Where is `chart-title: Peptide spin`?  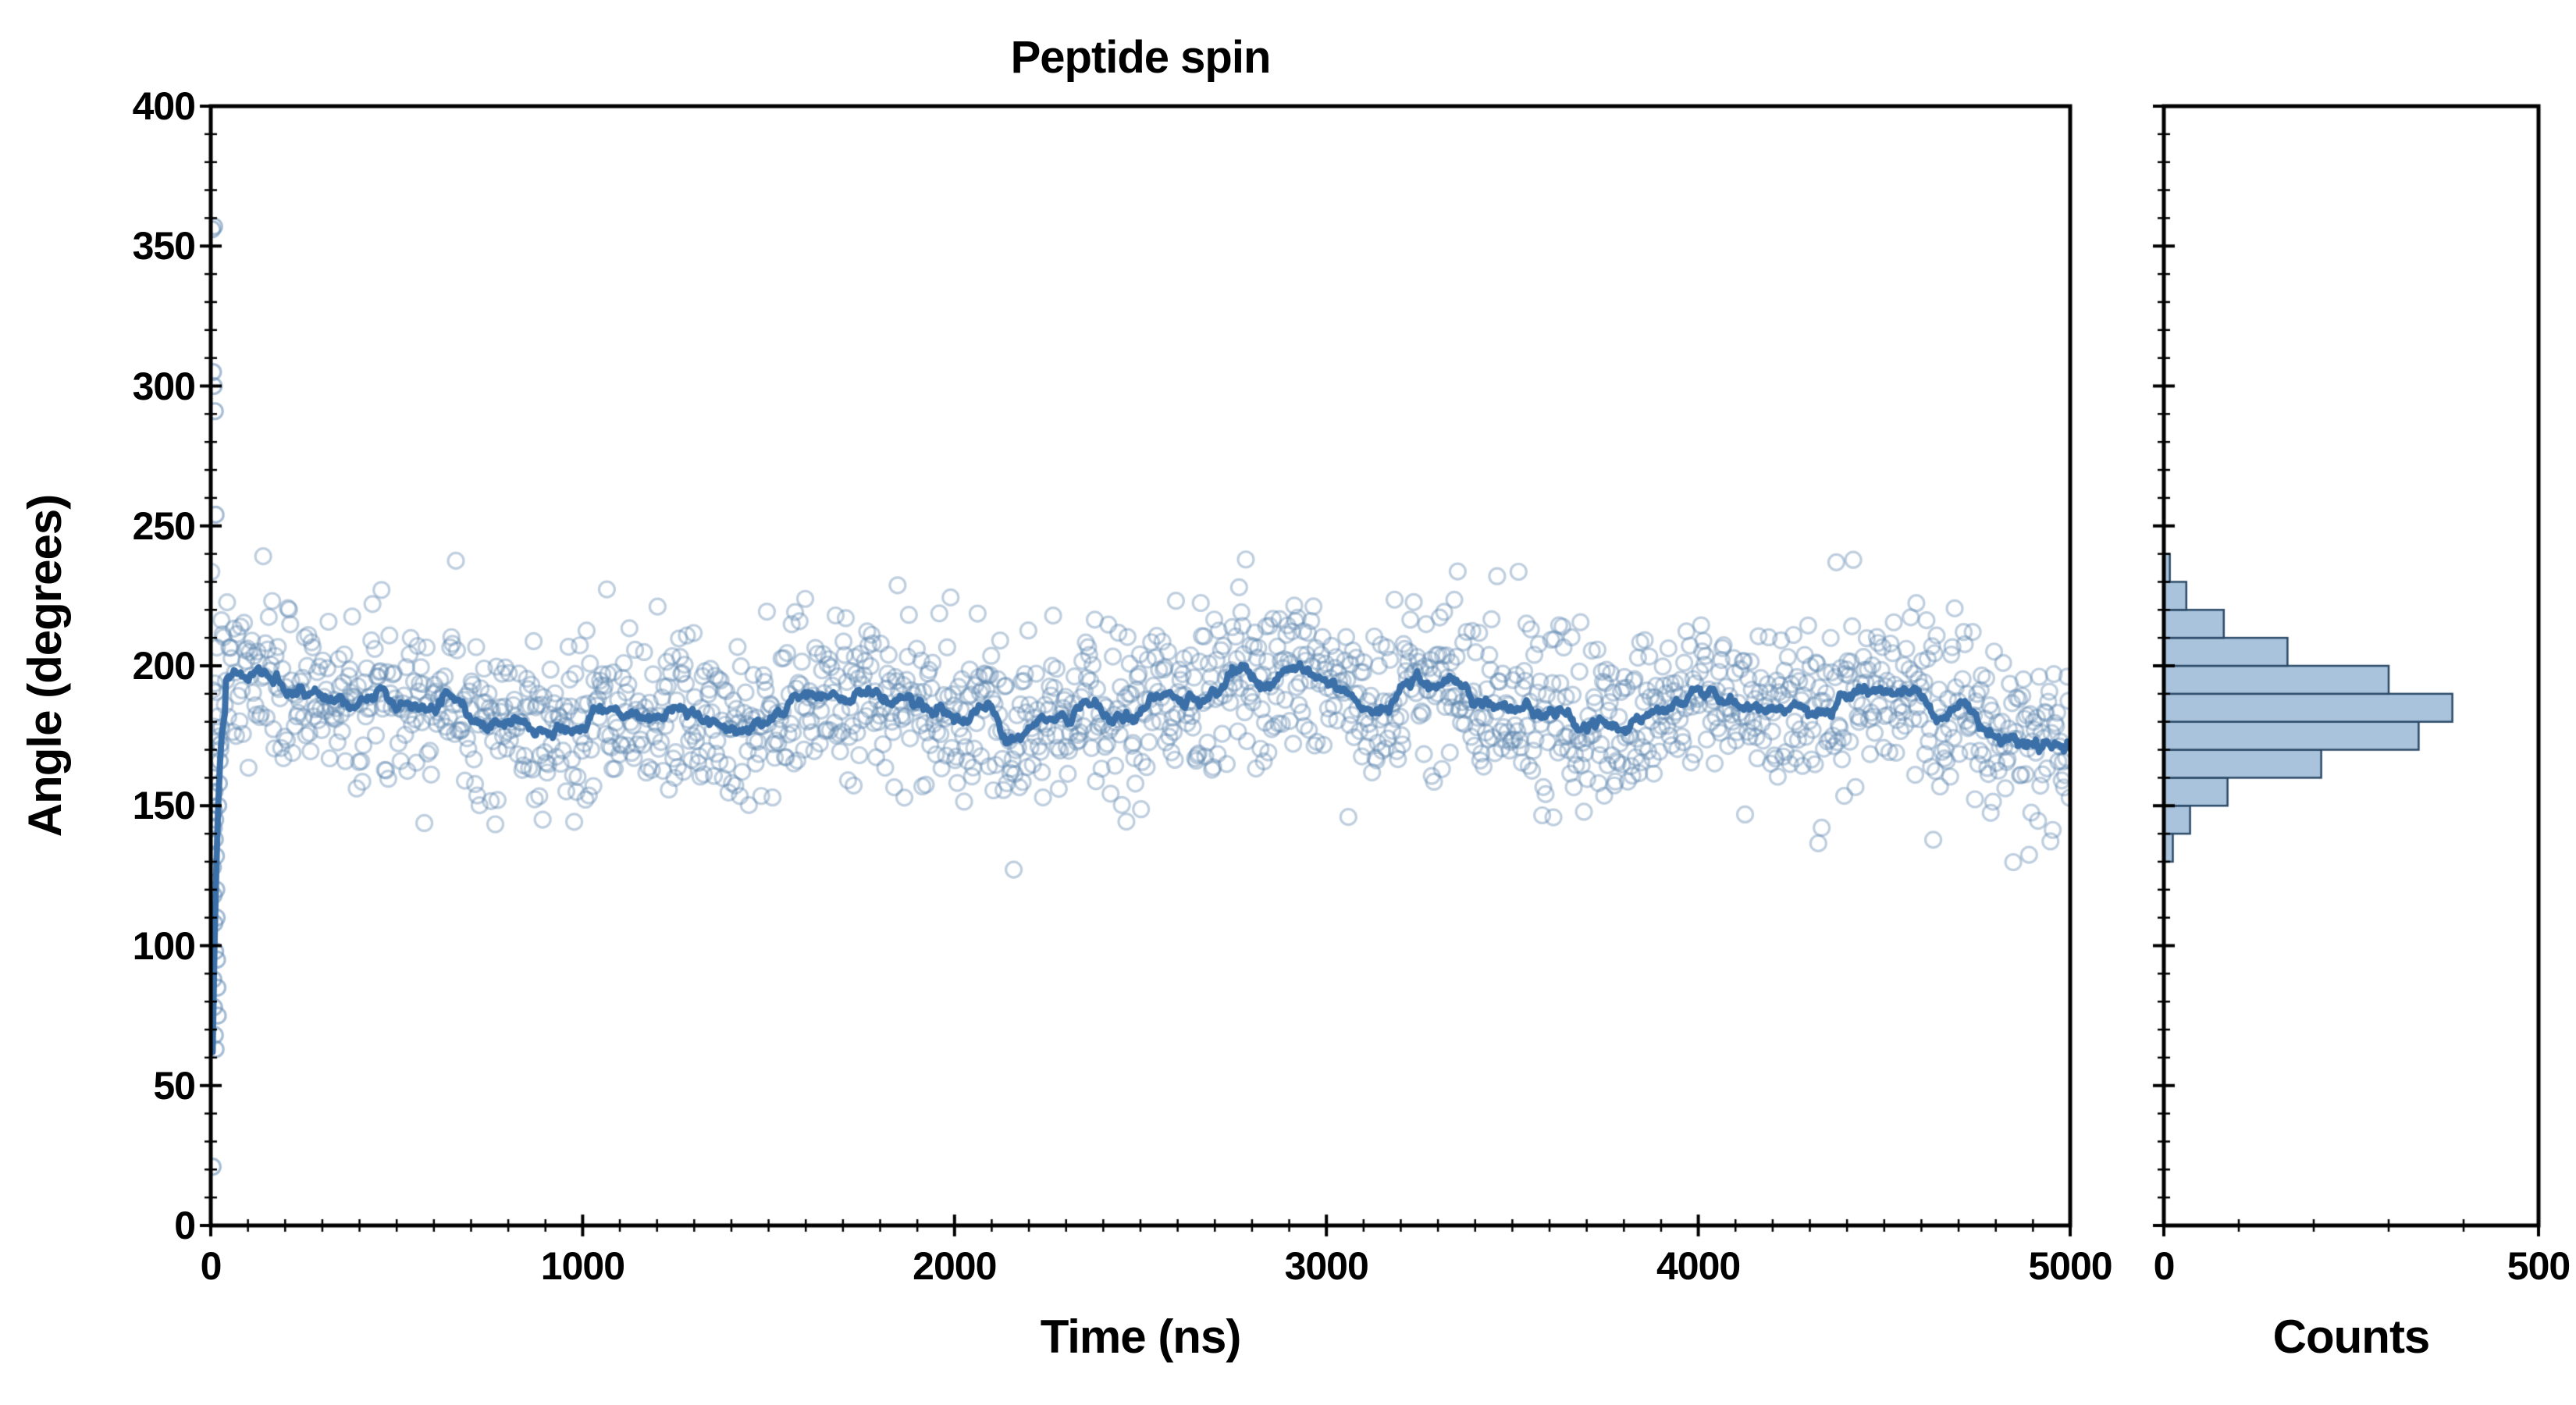 chart-title: Peptide spin is located at coordinates (1141, 57).